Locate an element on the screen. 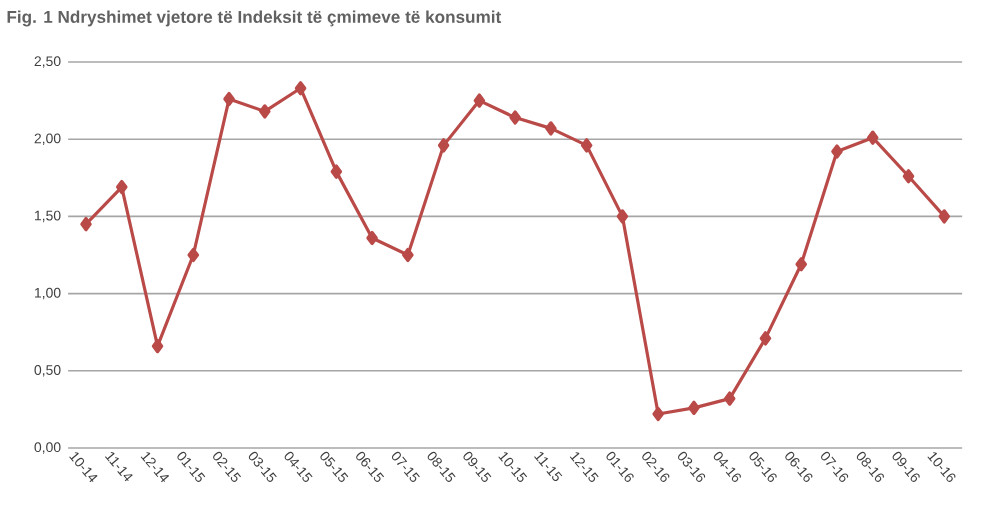 The image size is (1000, 526). chart-title: Fig. 1 Ndryshimet vjetore të Indeksit të çmimeve të konsumit is located at coordinates (254, 18).